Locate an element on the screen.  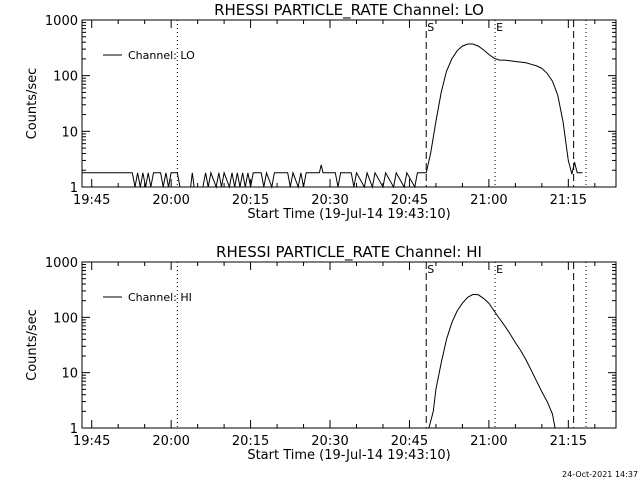
legend-label: Channel: HI is located at coordinates (160, 297).